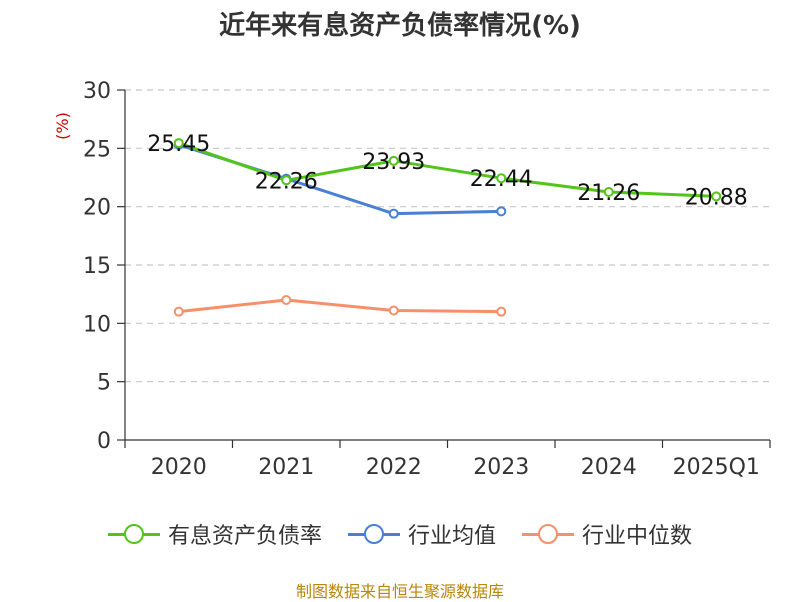 This screenshot has height=602, width=800. Describe the element at coordinates (97, 324) in the screenshot. I see `y-tick-label: 10` at that location.